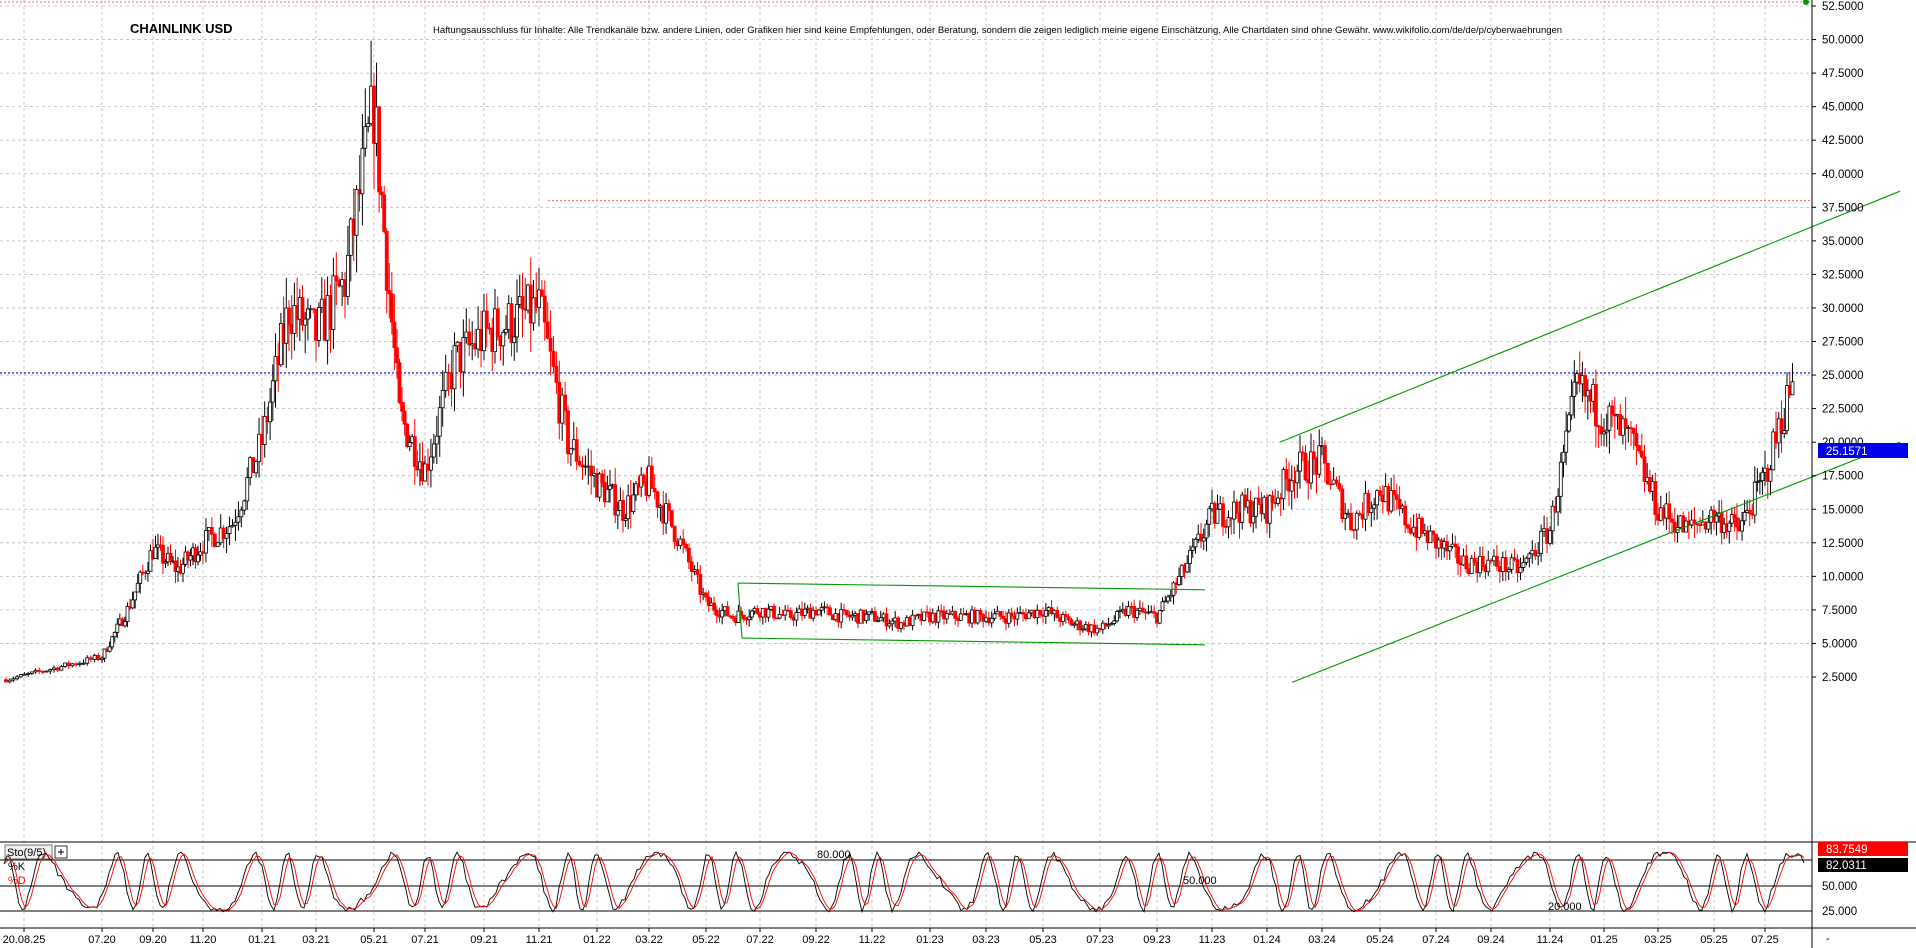 This screenshot has width=1916, height=948. Describe the element at coordinates (904, 882) in the screenshot. I see `stoch-k-line` at that location.